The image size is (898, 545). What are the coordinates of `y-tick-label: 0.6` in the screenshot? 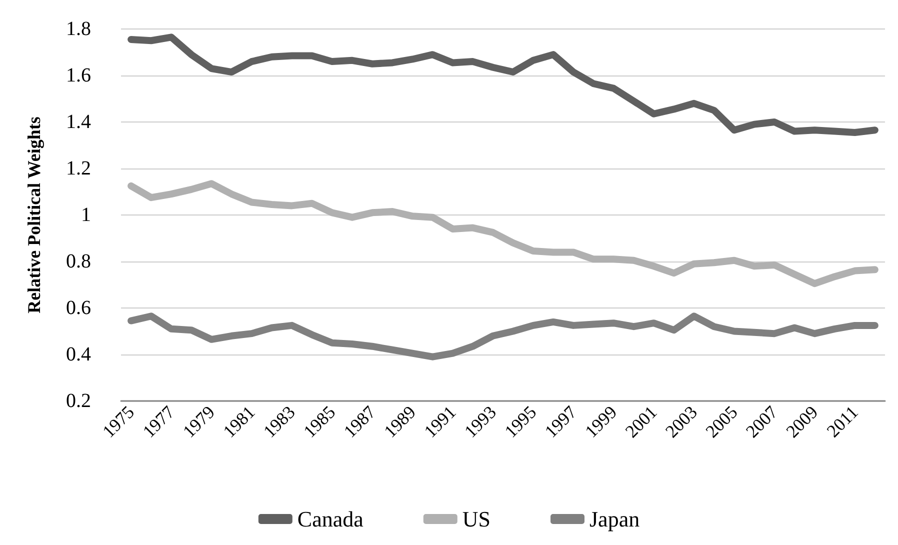 It's located at (78, 308).